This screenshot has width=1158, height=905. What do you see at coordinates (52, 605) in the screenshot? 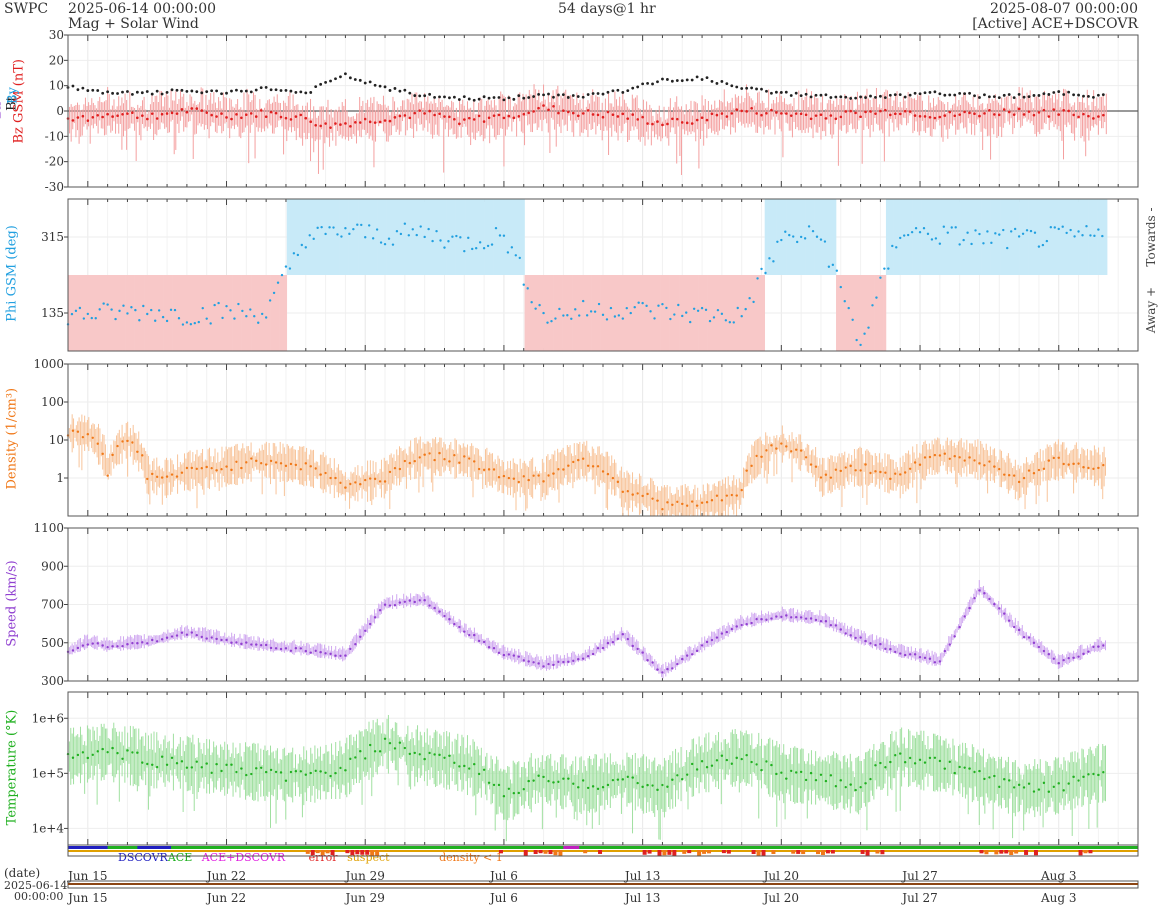
I see `y-tick-label: 700` at bounding box center [52, 605].